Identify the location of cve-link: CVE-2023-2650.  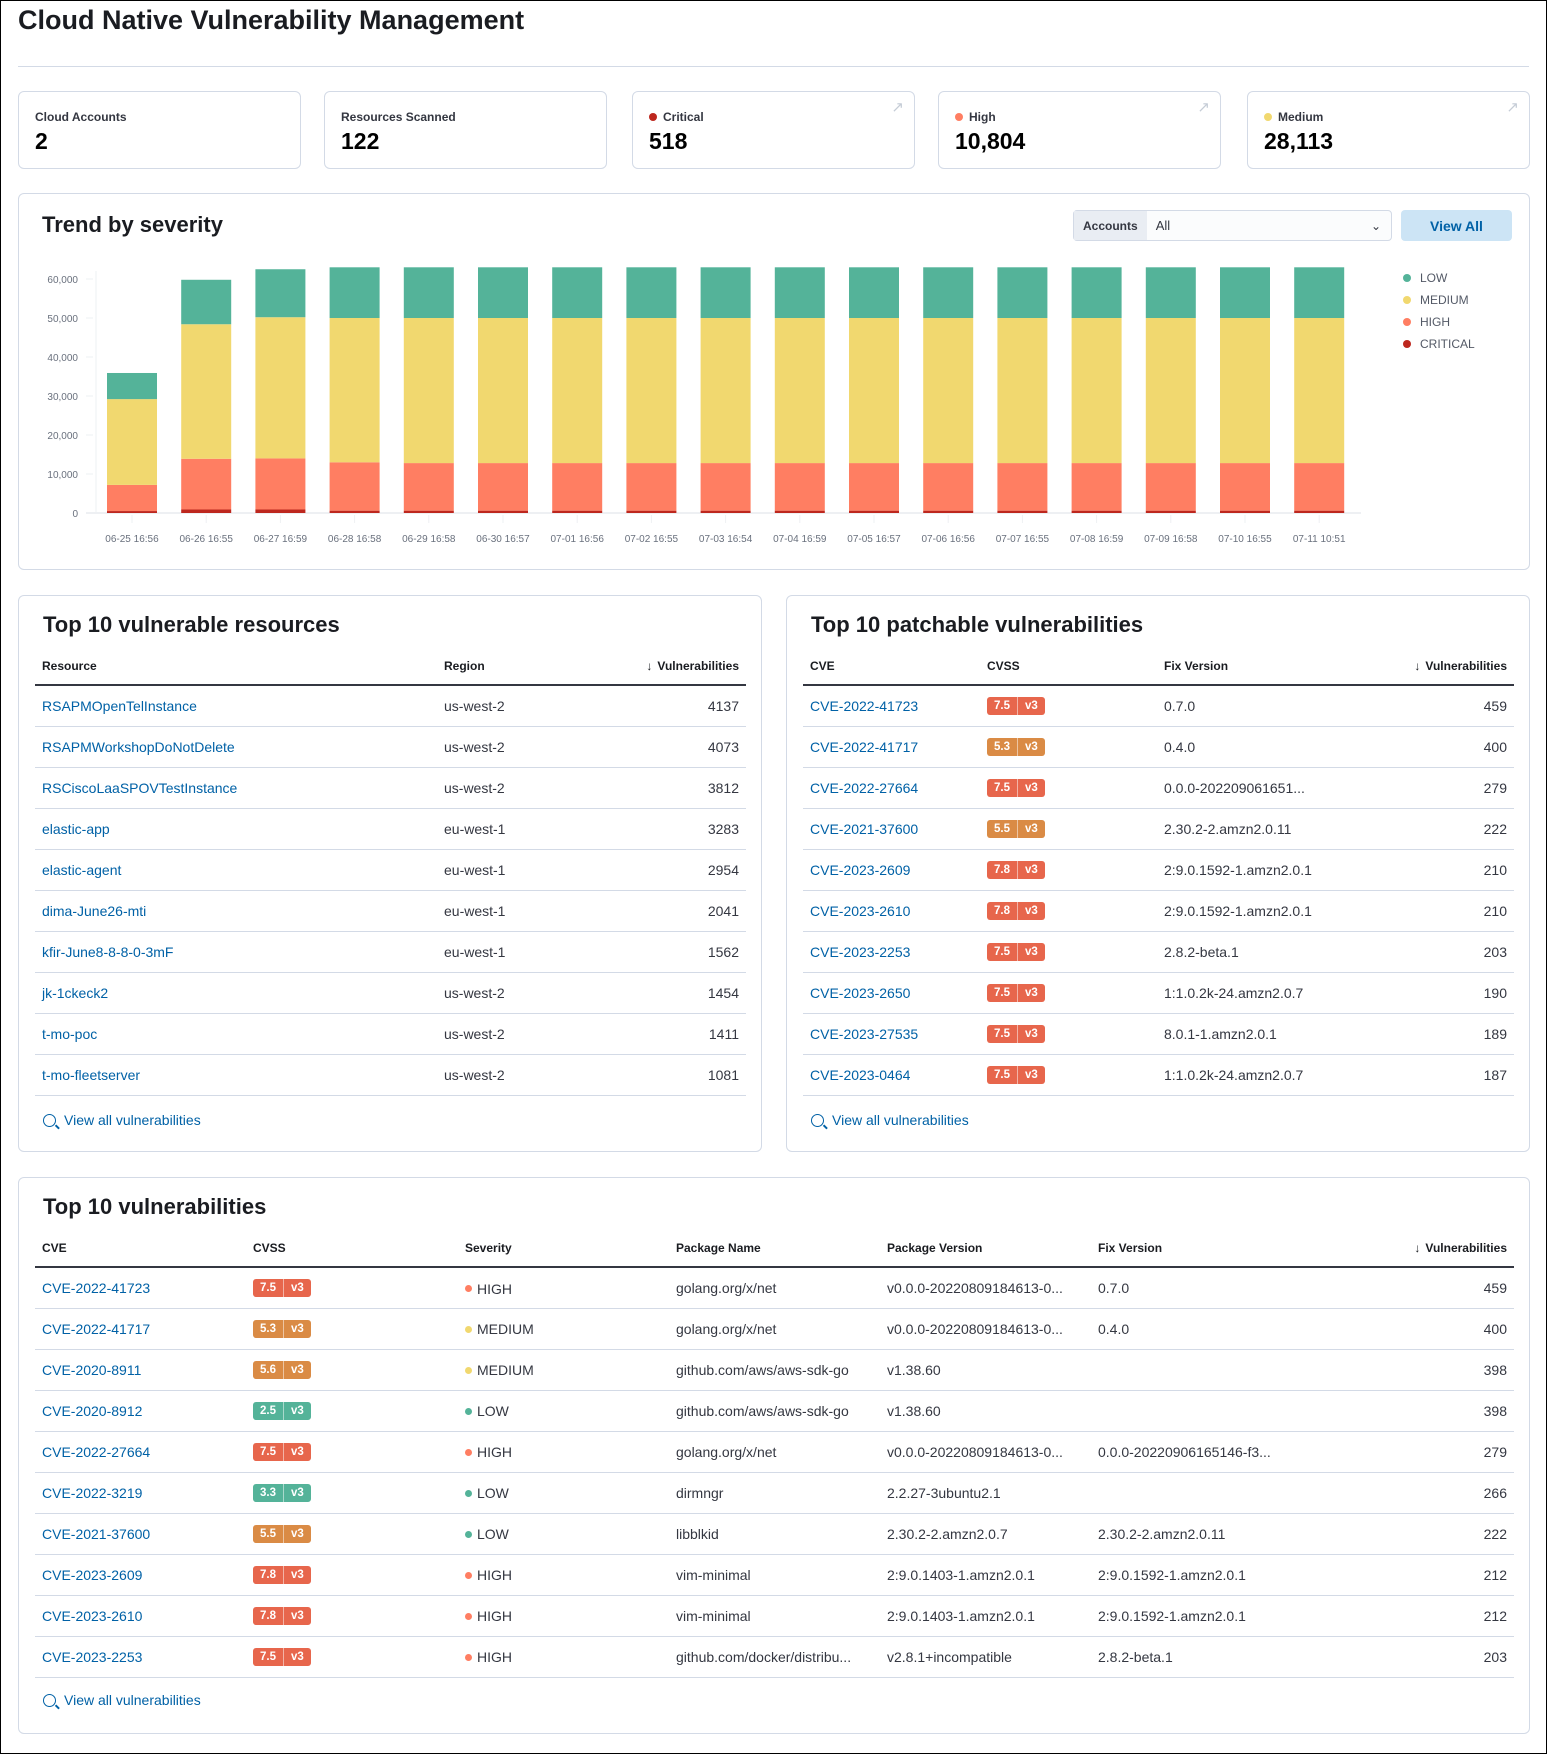
(860, 992).